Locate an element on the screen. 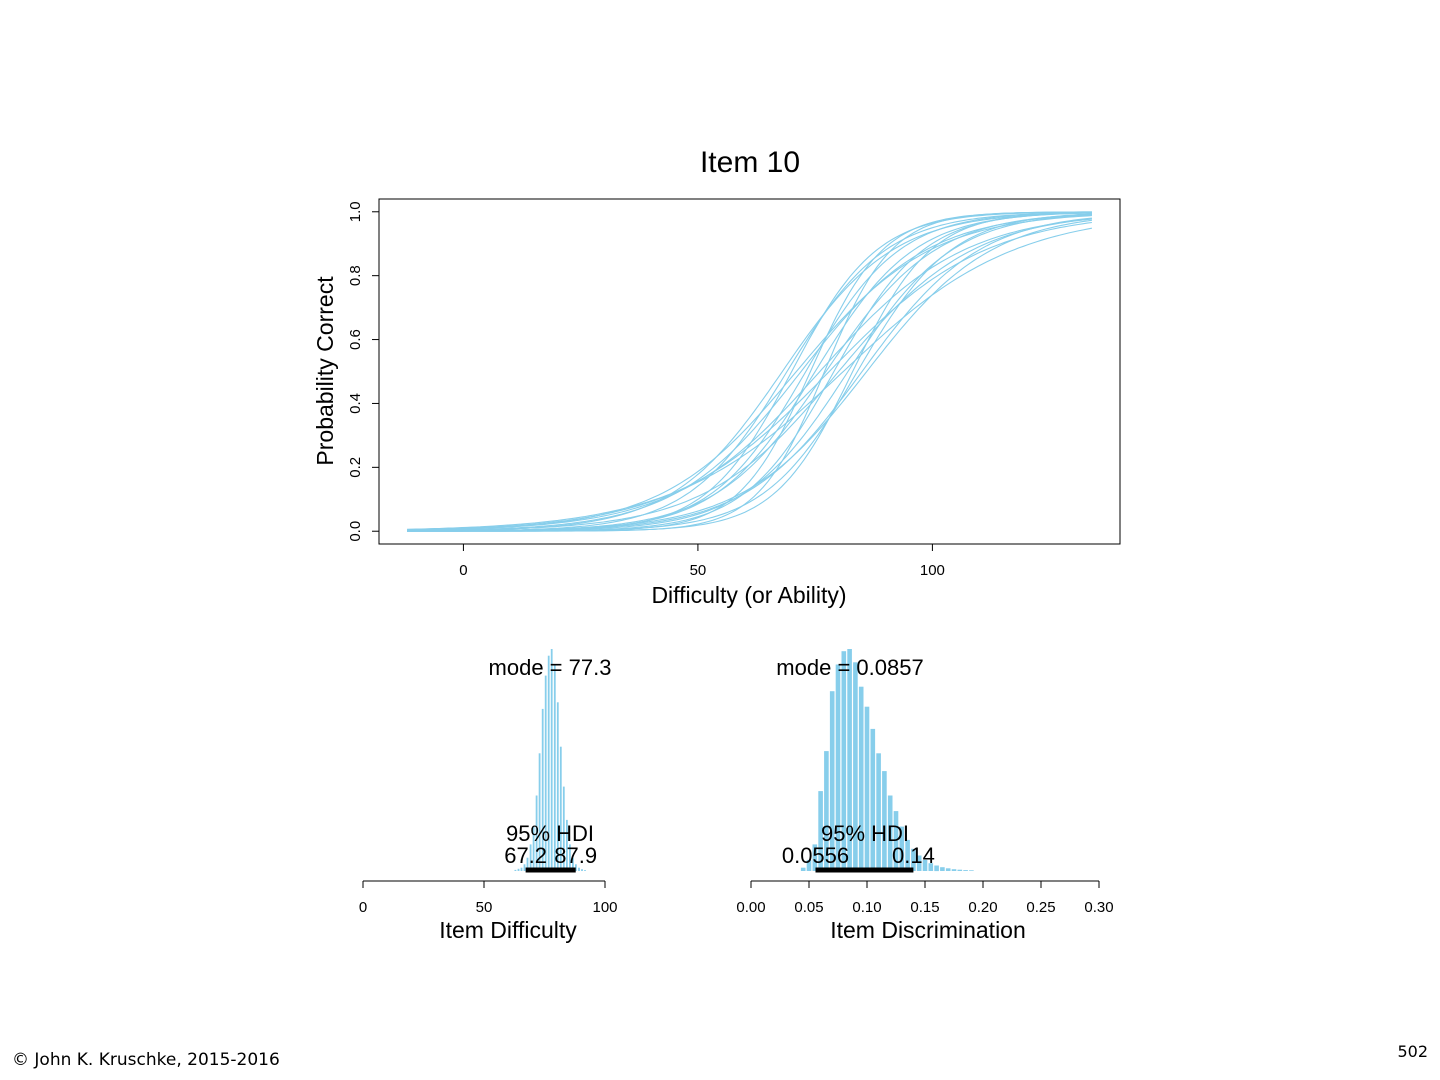  difficulty-mode-label: mode = 77.3 is located at coordinates (550, 667).